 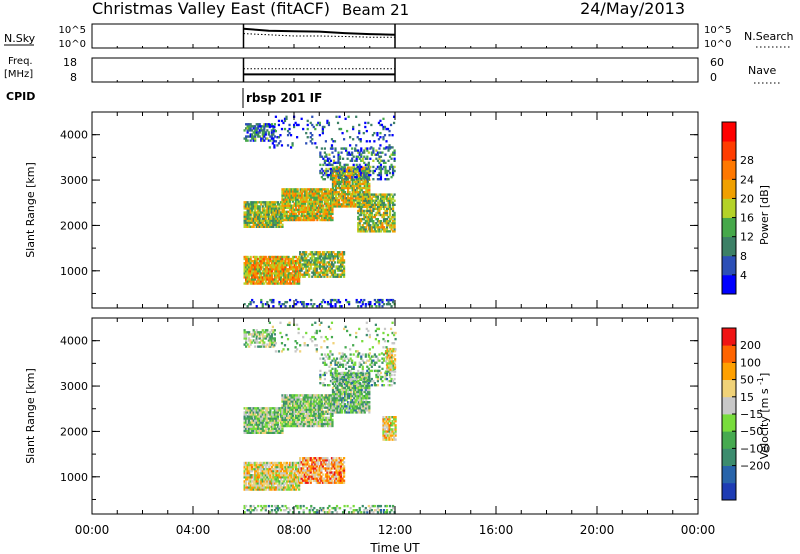 I want to click on colorbar-tick-label: 16, so click(x=747, y=218).